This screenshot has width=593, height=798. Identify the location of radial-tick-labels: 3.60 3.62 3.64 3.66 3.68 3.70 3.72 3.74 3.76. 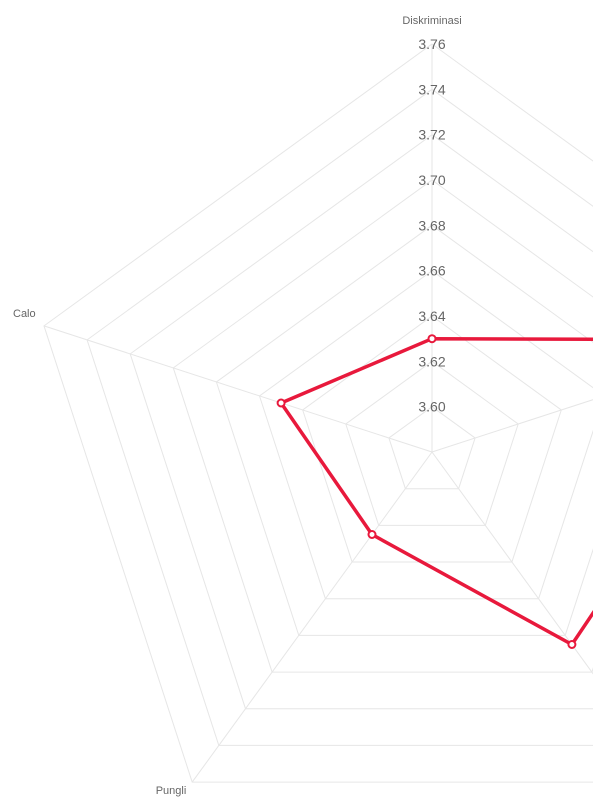
(431, 225).